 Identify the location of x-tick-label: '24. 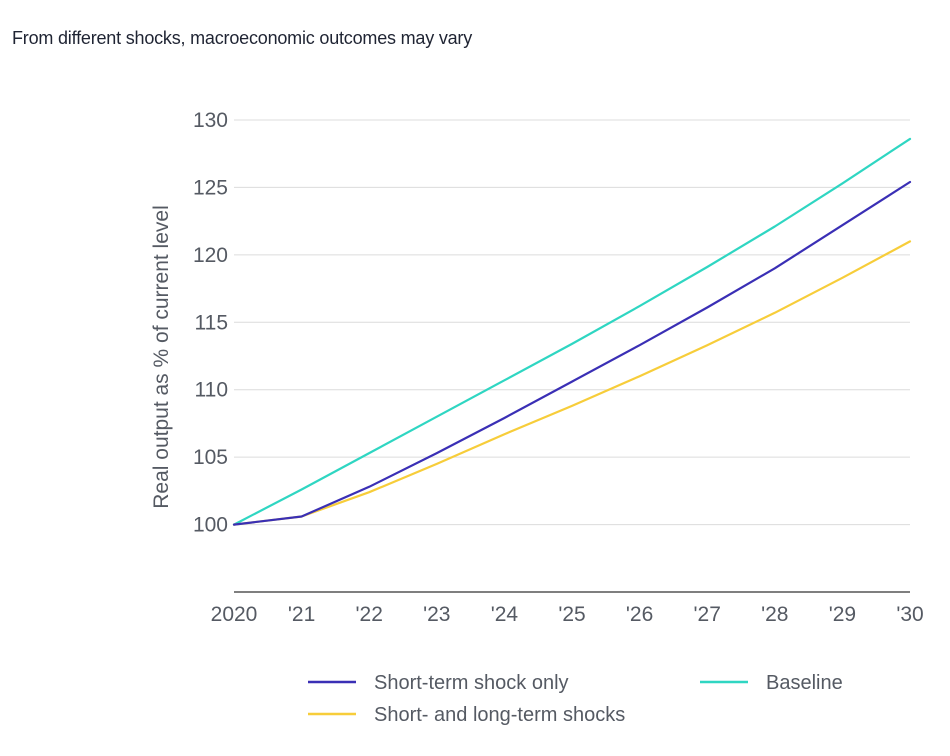
(505, 614).